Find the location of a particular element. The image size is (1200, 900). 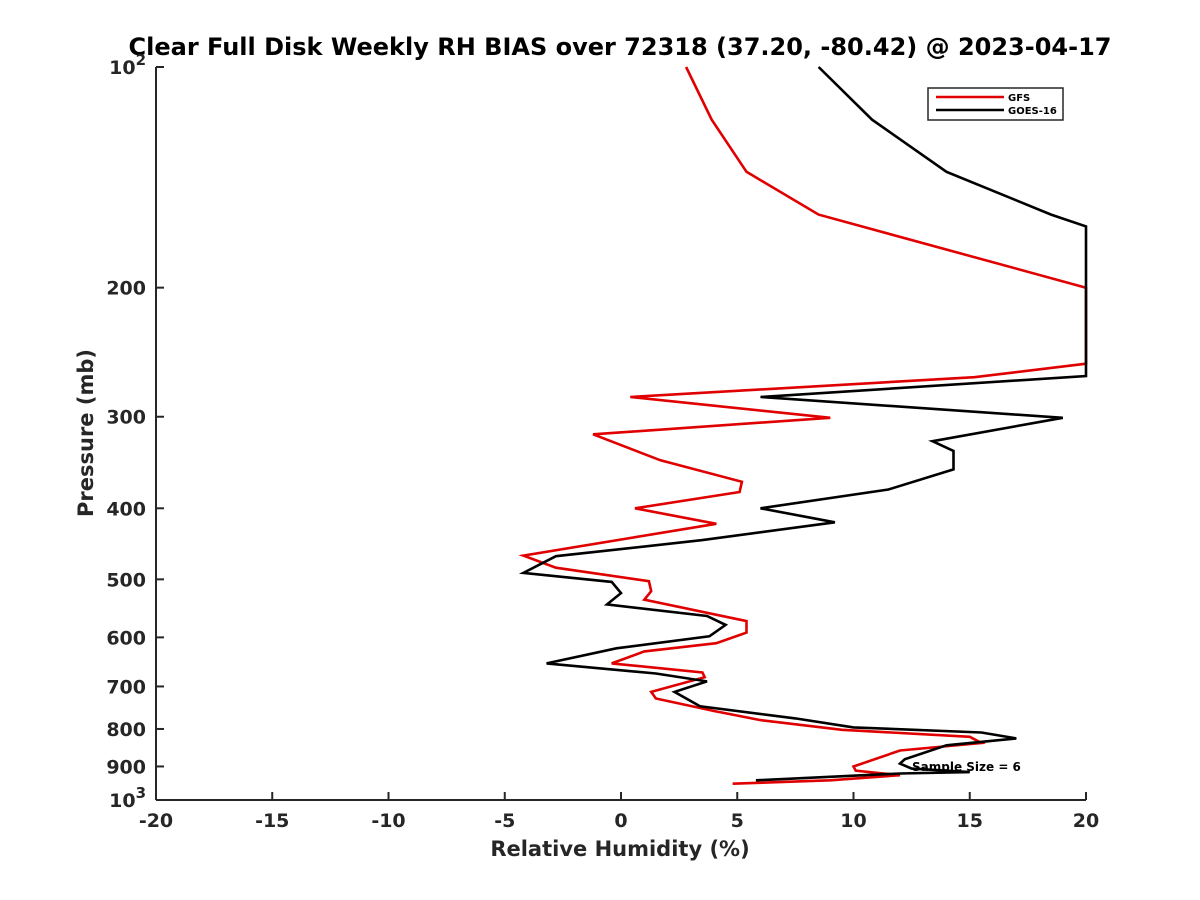

y-tick-label: 10² is located at coordinates (127, 65).